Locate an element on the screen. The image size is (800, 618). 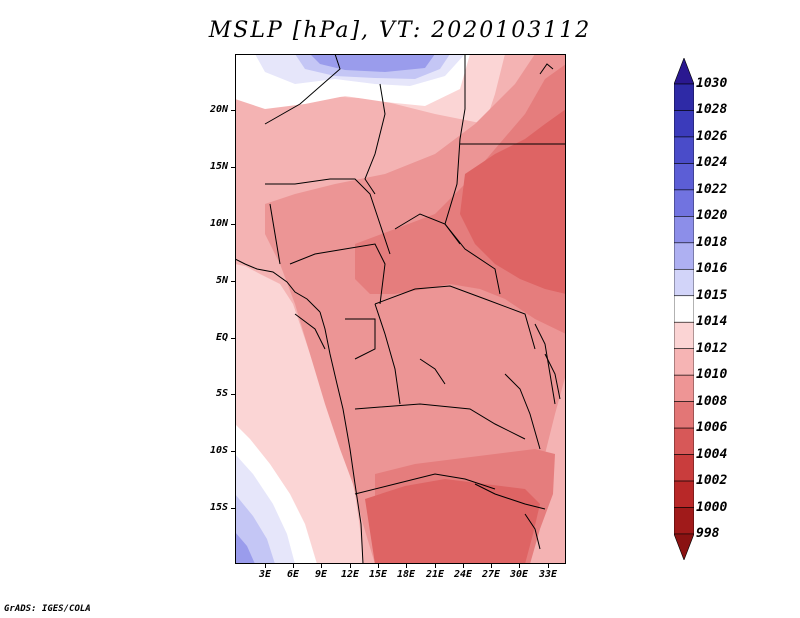
colorbar-level-label: 1002 is located at coordinates (712, 481).